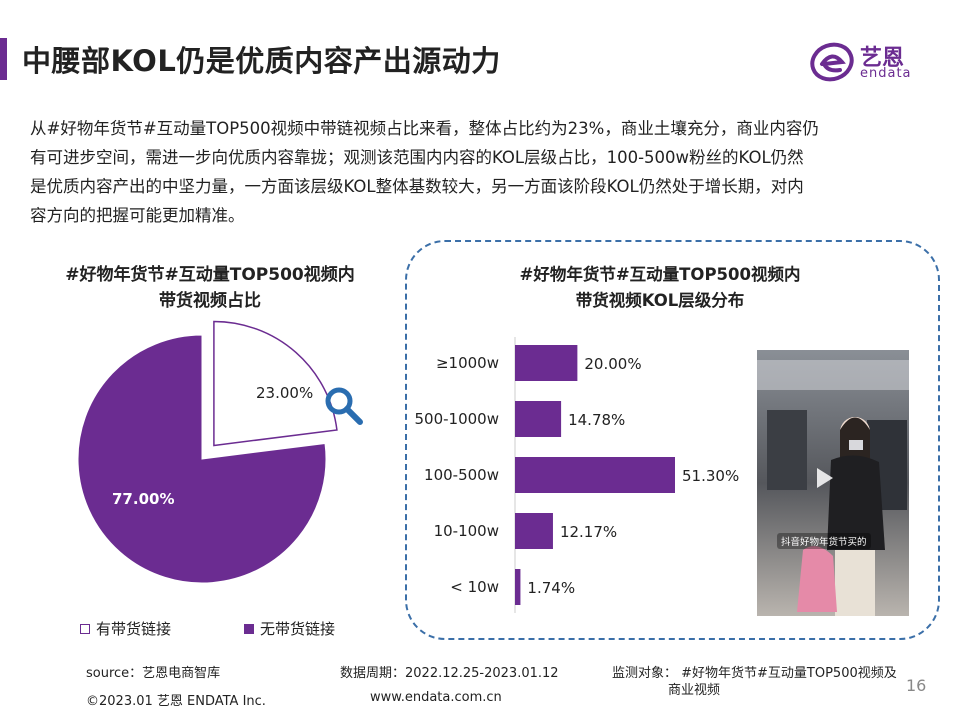 Image resolution: width=960 pixels, height=720 pixels. Describe the element at coordinates (660, 300) in the screenshot. I see `bar-title-line: 带货视频KOL层级分布` at that location.